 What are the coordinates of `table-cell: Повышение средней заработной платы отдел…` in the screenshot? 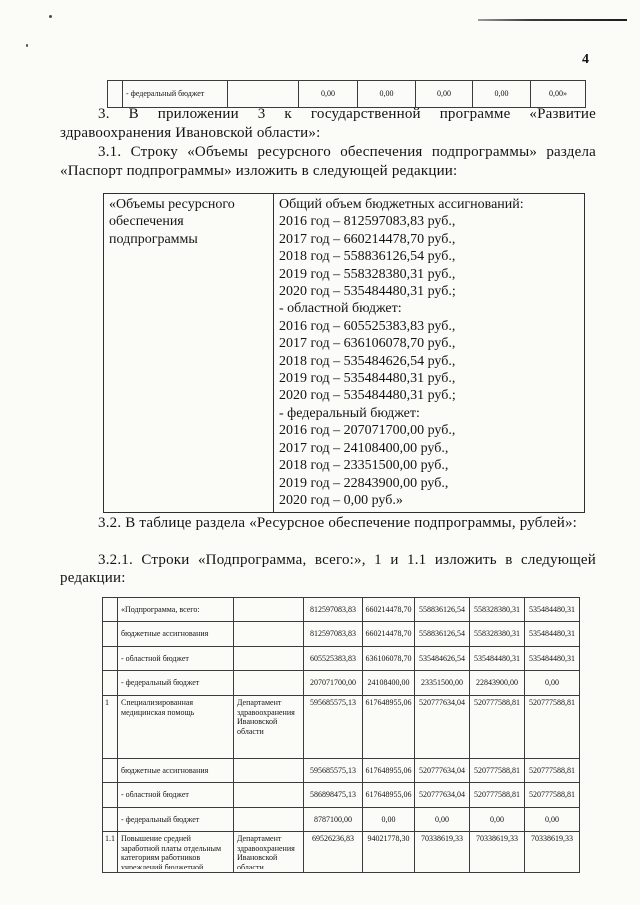 It's located at (175, 852).